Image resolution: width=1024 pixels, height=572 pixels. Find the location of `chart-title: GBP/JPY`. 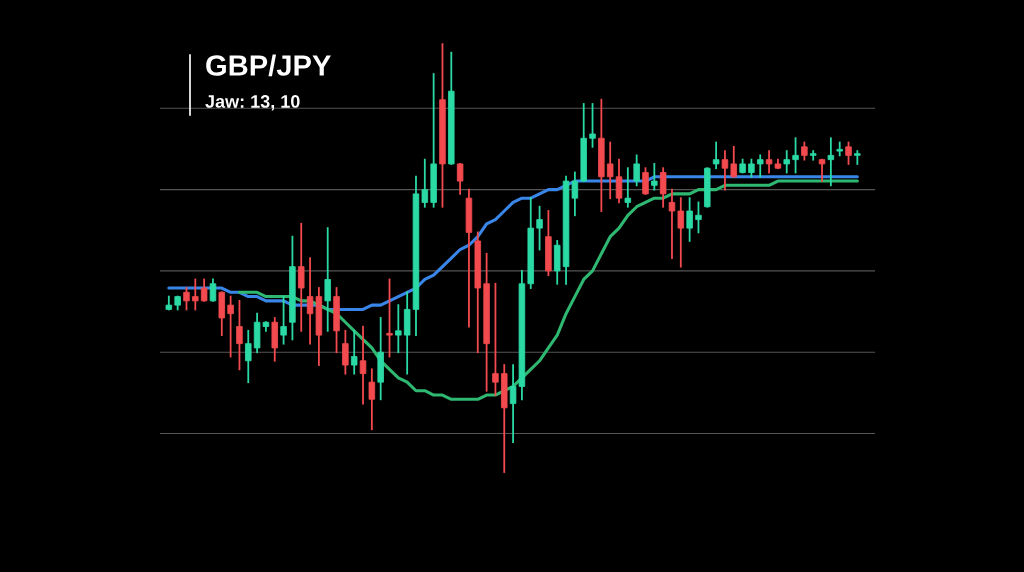

chart-title: GBP/JPY is located at coordinates (268, 65).